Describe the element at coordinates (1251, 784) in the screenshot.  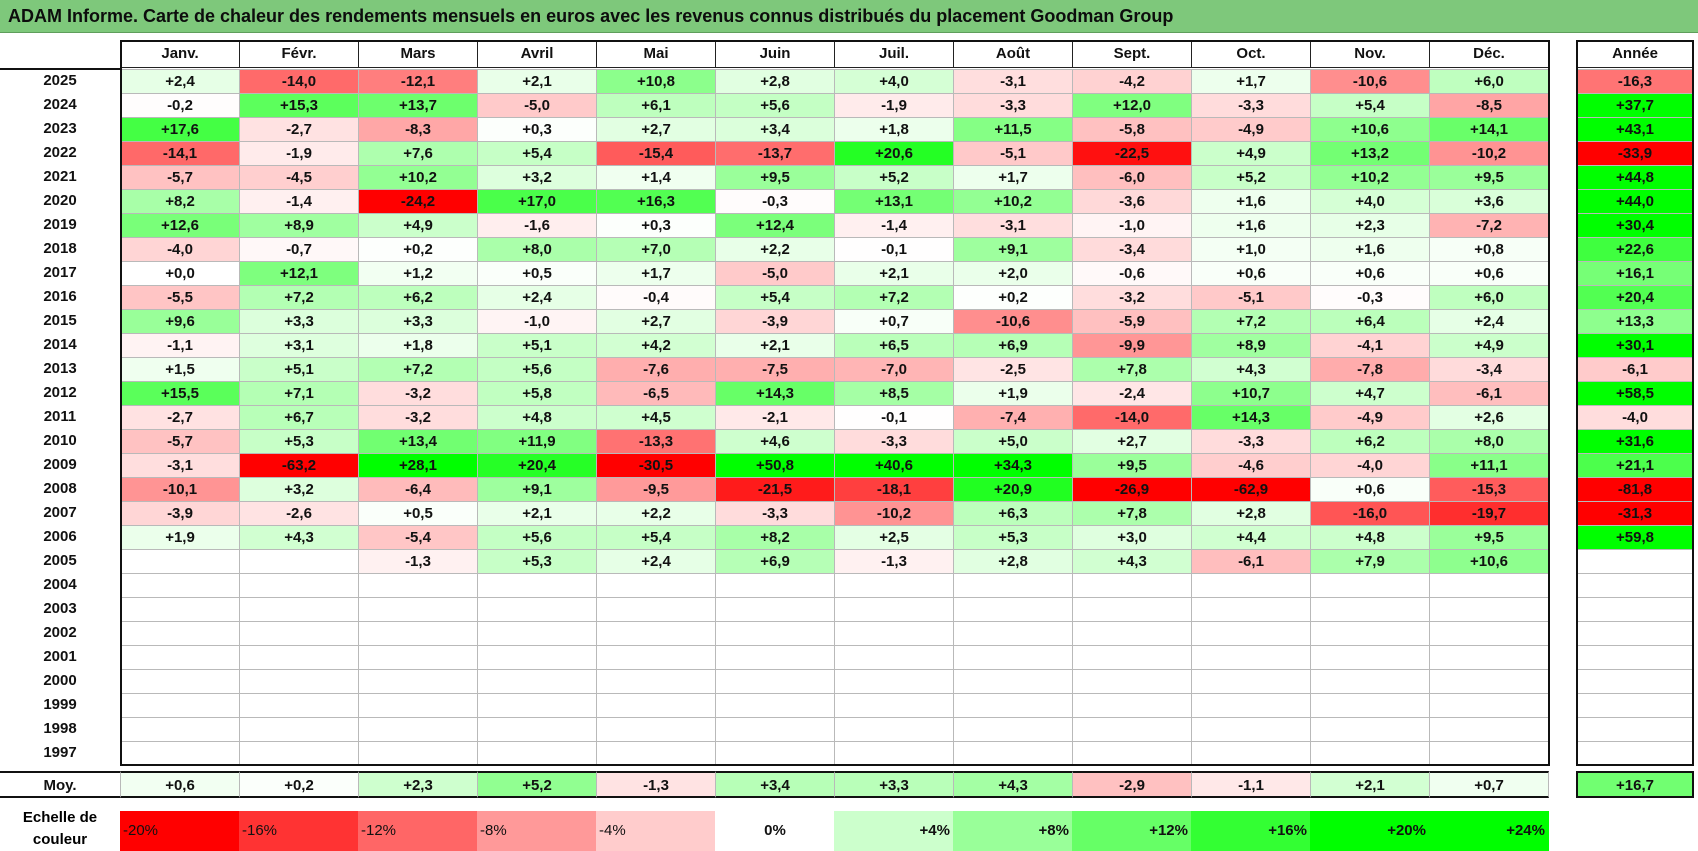
I see `average-cell: -1,1` at that location.